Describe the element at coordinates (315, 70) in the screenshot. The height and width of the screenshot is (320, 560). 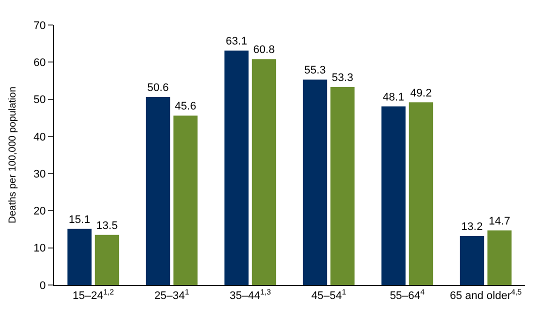
I see `data-label: 55.3` at that location.